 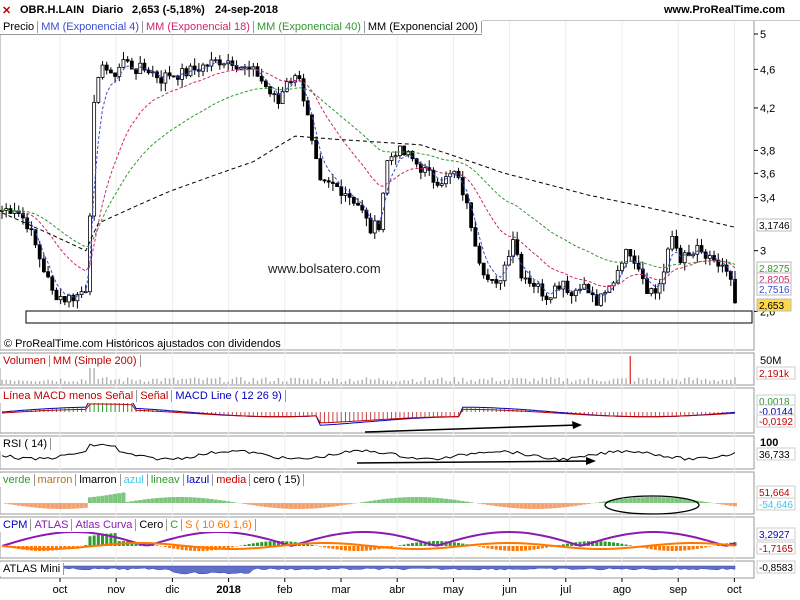 What do you see at coordinates (198, 480) in the screenshot?
I see `legend-lazul: lazul` at bounding box center [198, 480].